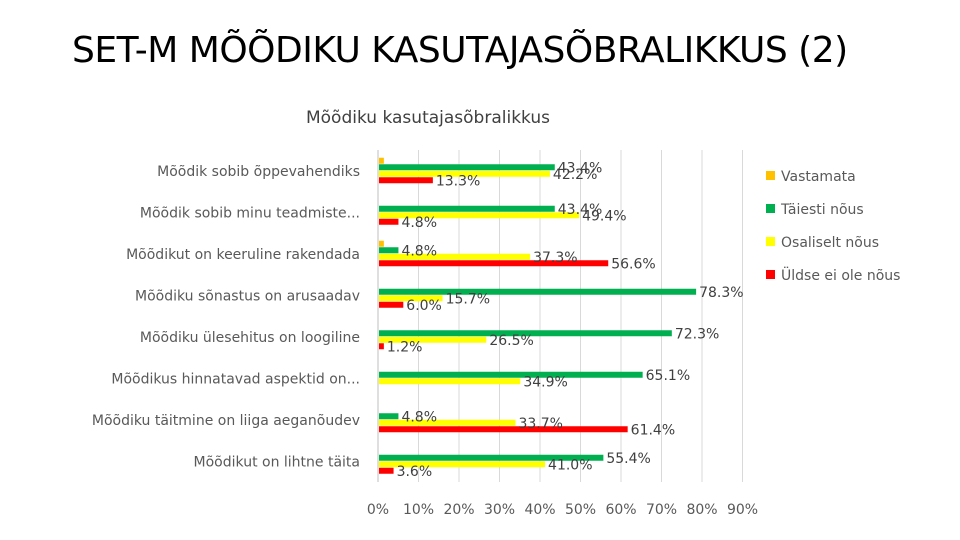 The image size is (960, 540). I want to click on x-tick-label: 20%, so click(458, 510).